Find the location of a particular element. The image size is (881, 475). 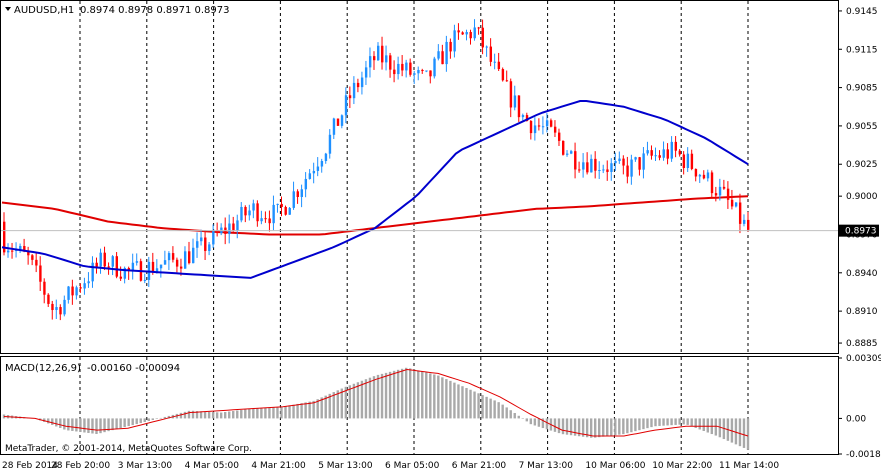

time-tick-label: 5 Mar 13:00 is located at coordinates (345, 466).